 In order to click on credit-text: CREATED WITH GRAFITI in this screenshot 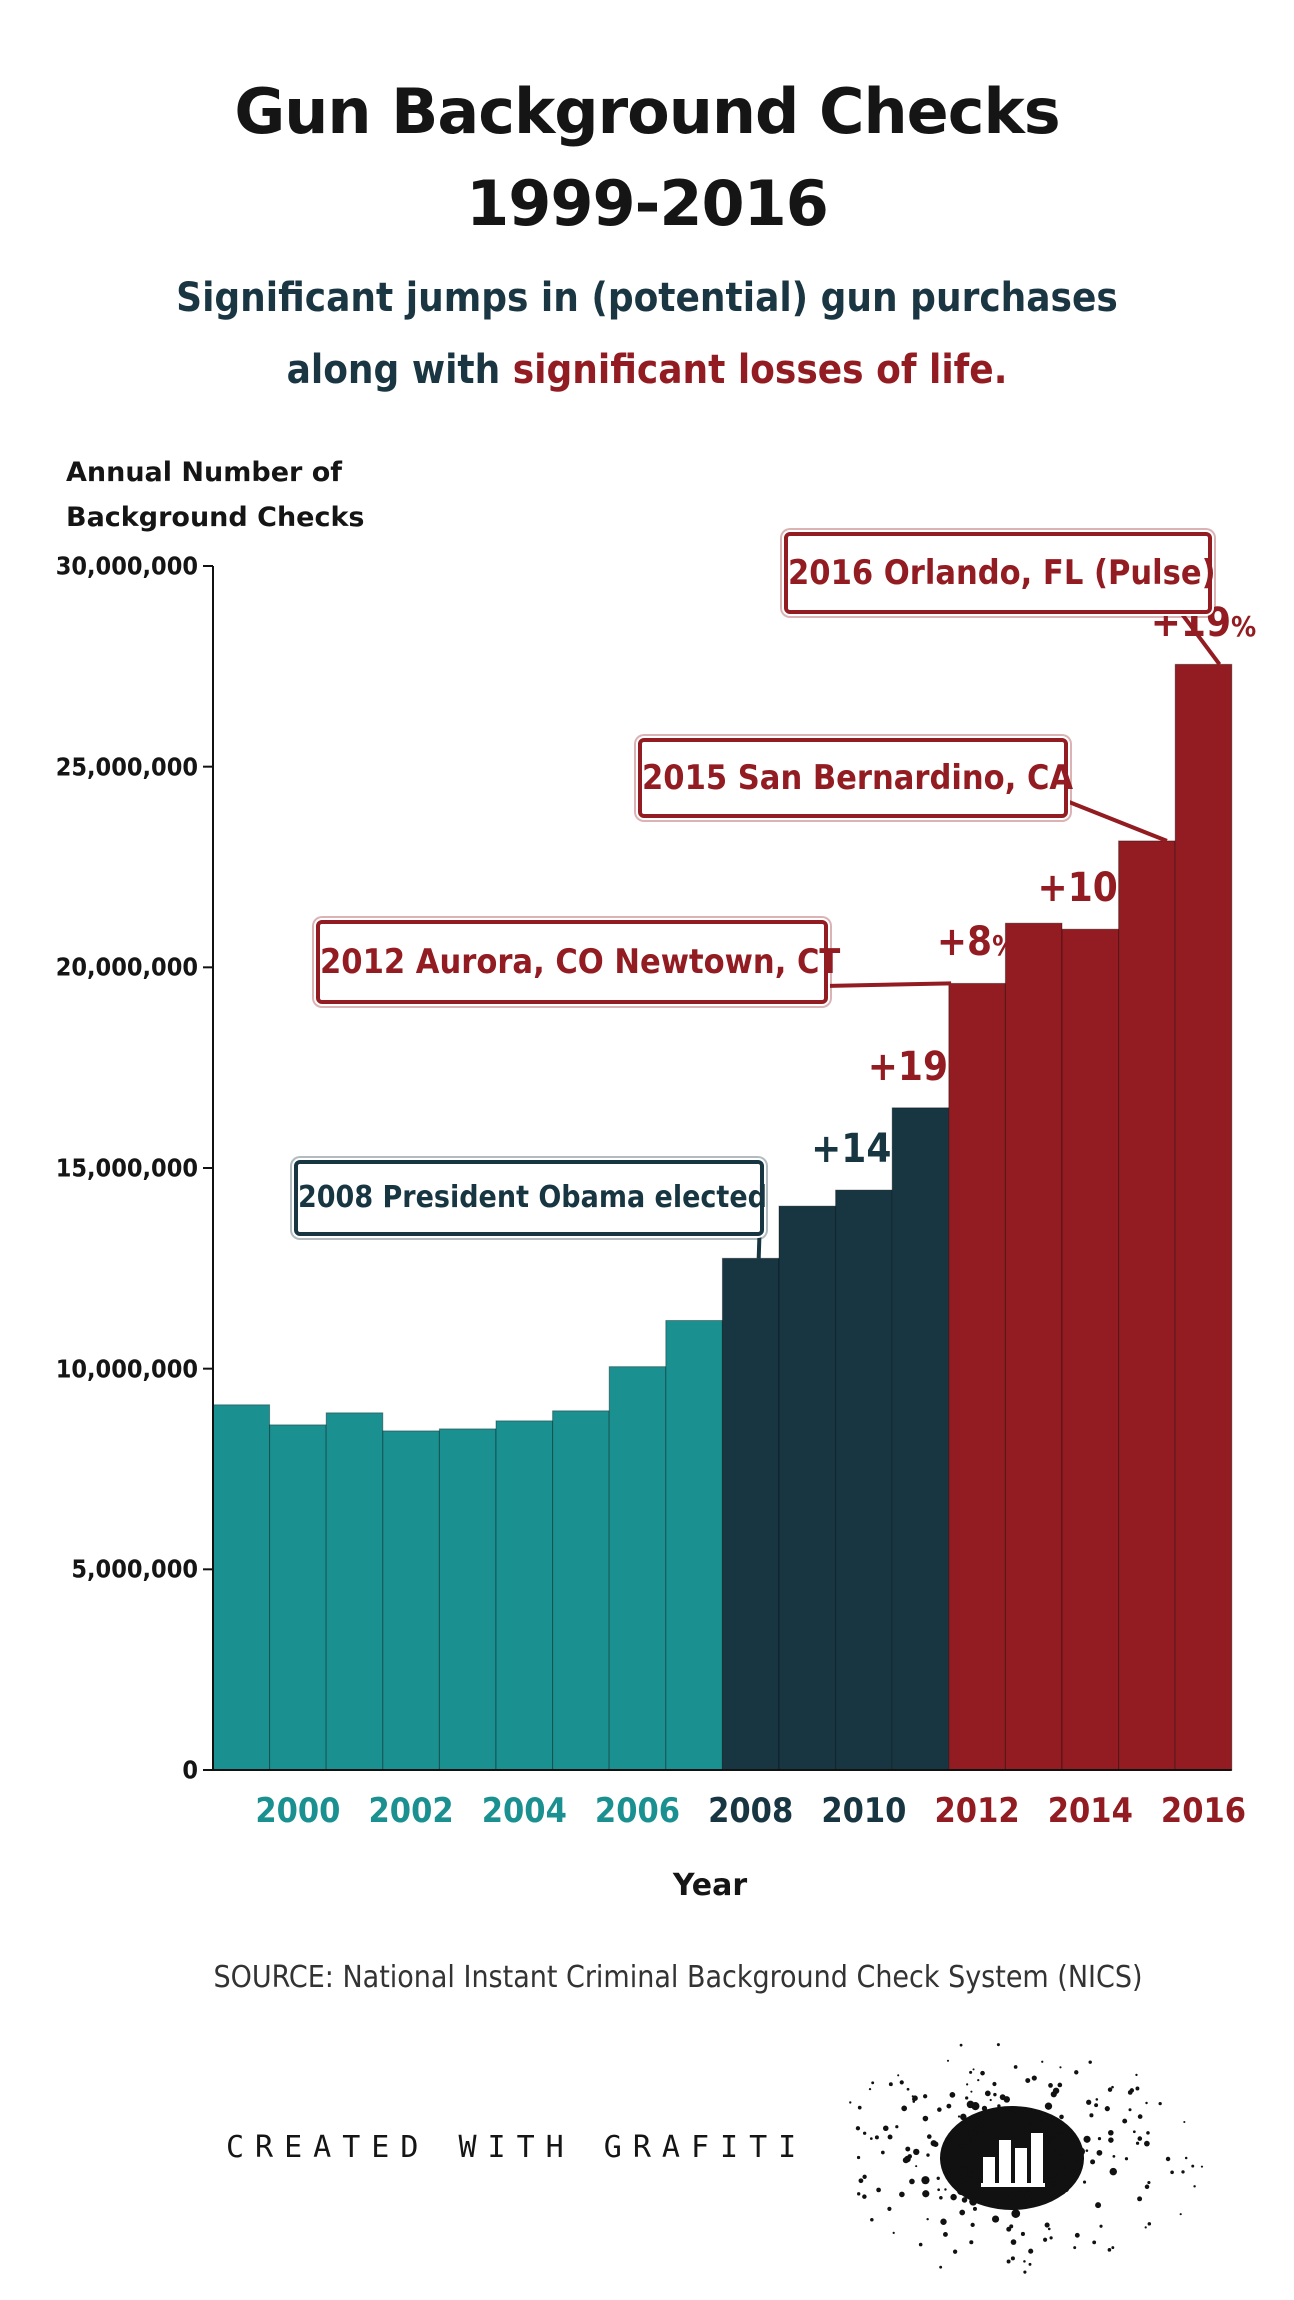, I will do `click(517, 2147)`.